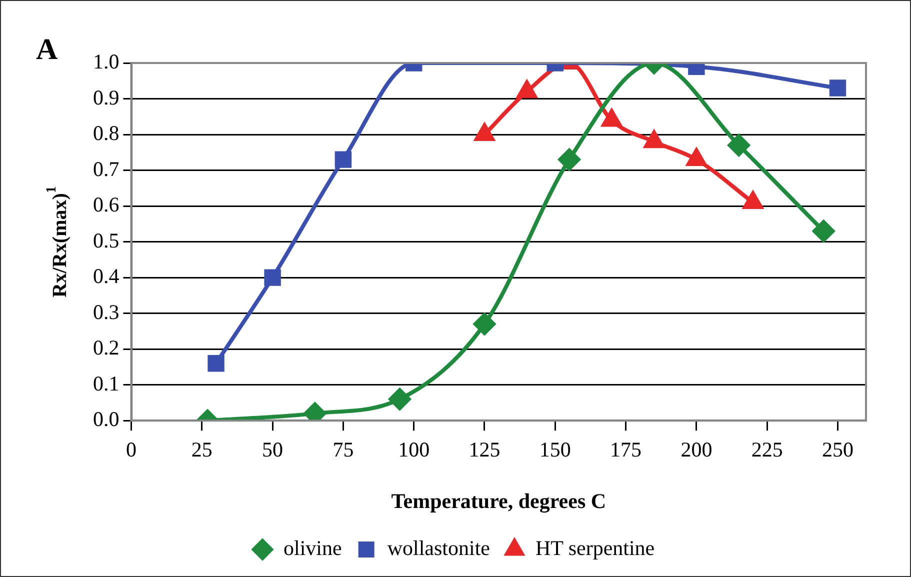 This screenshot has height=577, width=911. Describe the element at coordinates (106, 383) in the screenshot. I see `y-tick-label: 0.1` at that location.